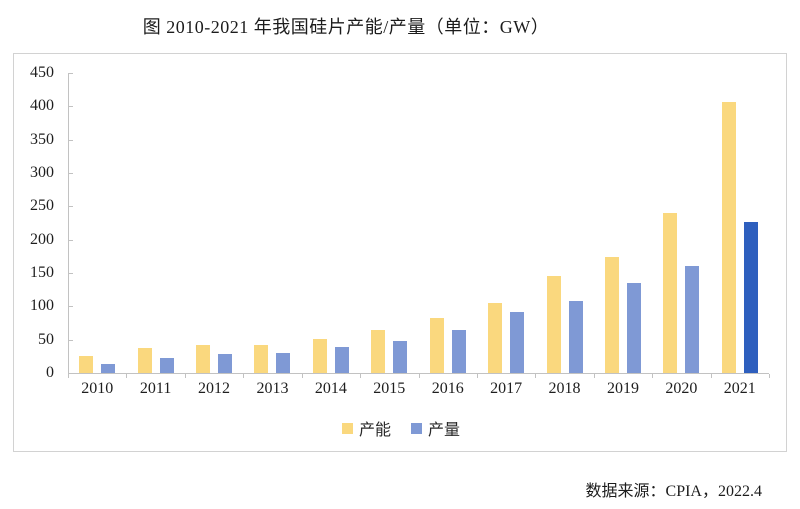  What do you see at coordinates (155, 388) in the screenshot?
I see `x-axis-tick-label: 2011` at bounding box center [155, 388].